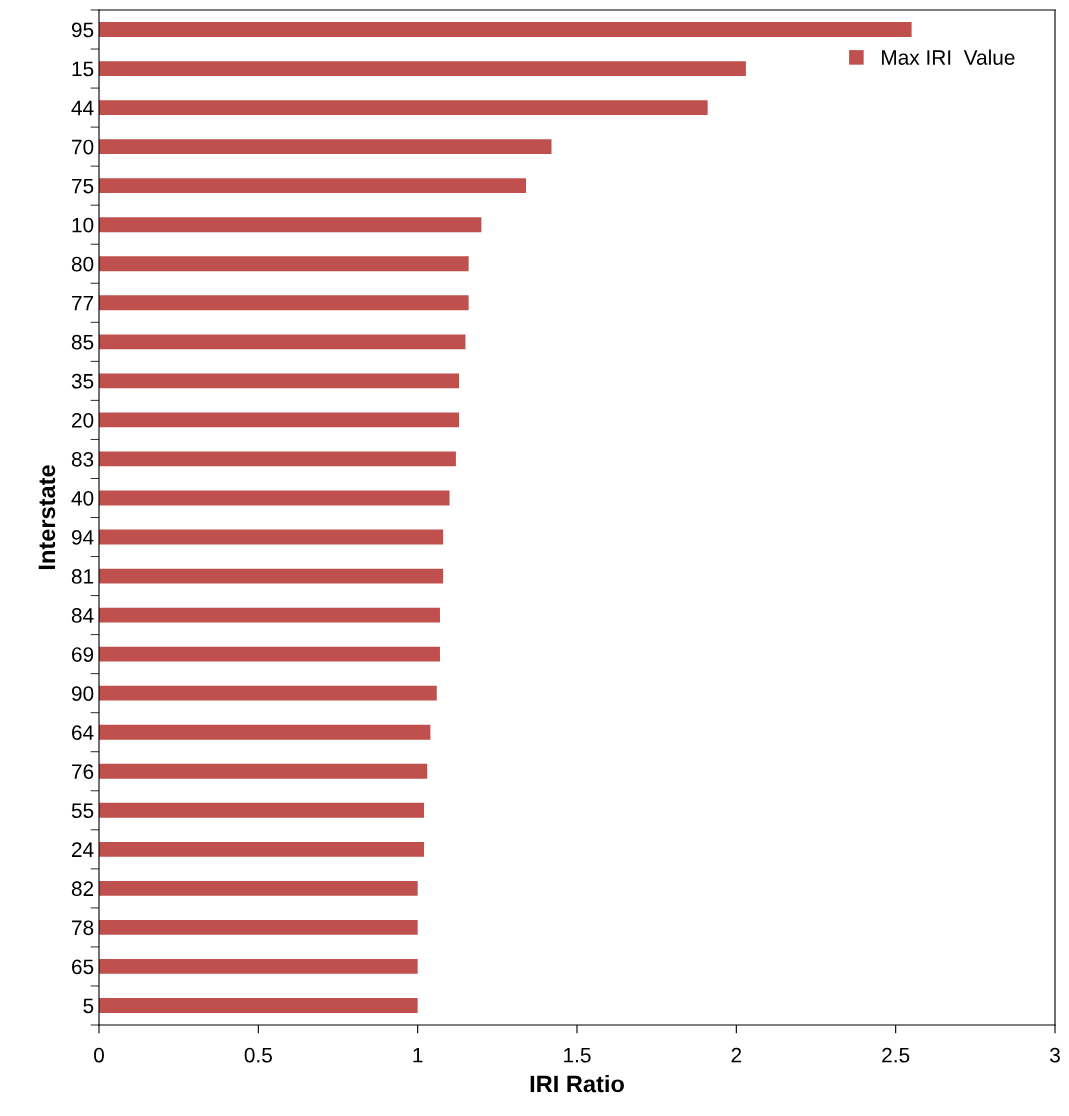  What do you see at coordinates (83, 69) in the screenshot?
I see `y-tick-label: 15` at bounding box center [83, 69].